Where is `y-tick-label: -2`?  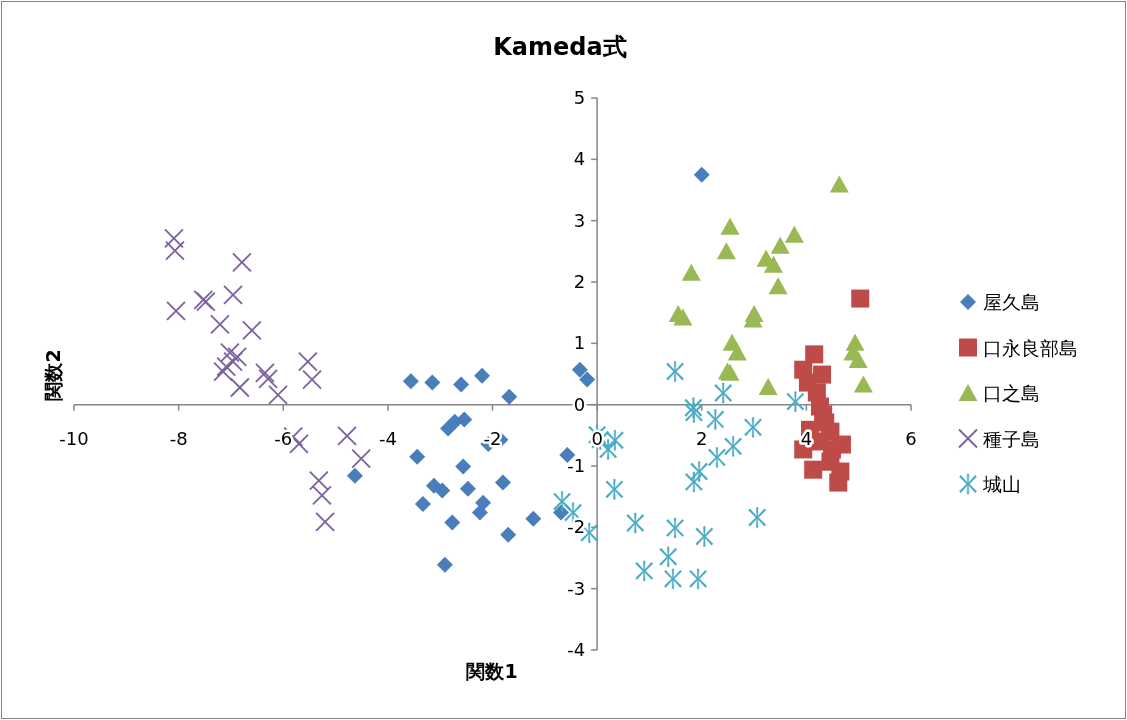
y-tick-label: -2 is located at coordinates (576, 527).